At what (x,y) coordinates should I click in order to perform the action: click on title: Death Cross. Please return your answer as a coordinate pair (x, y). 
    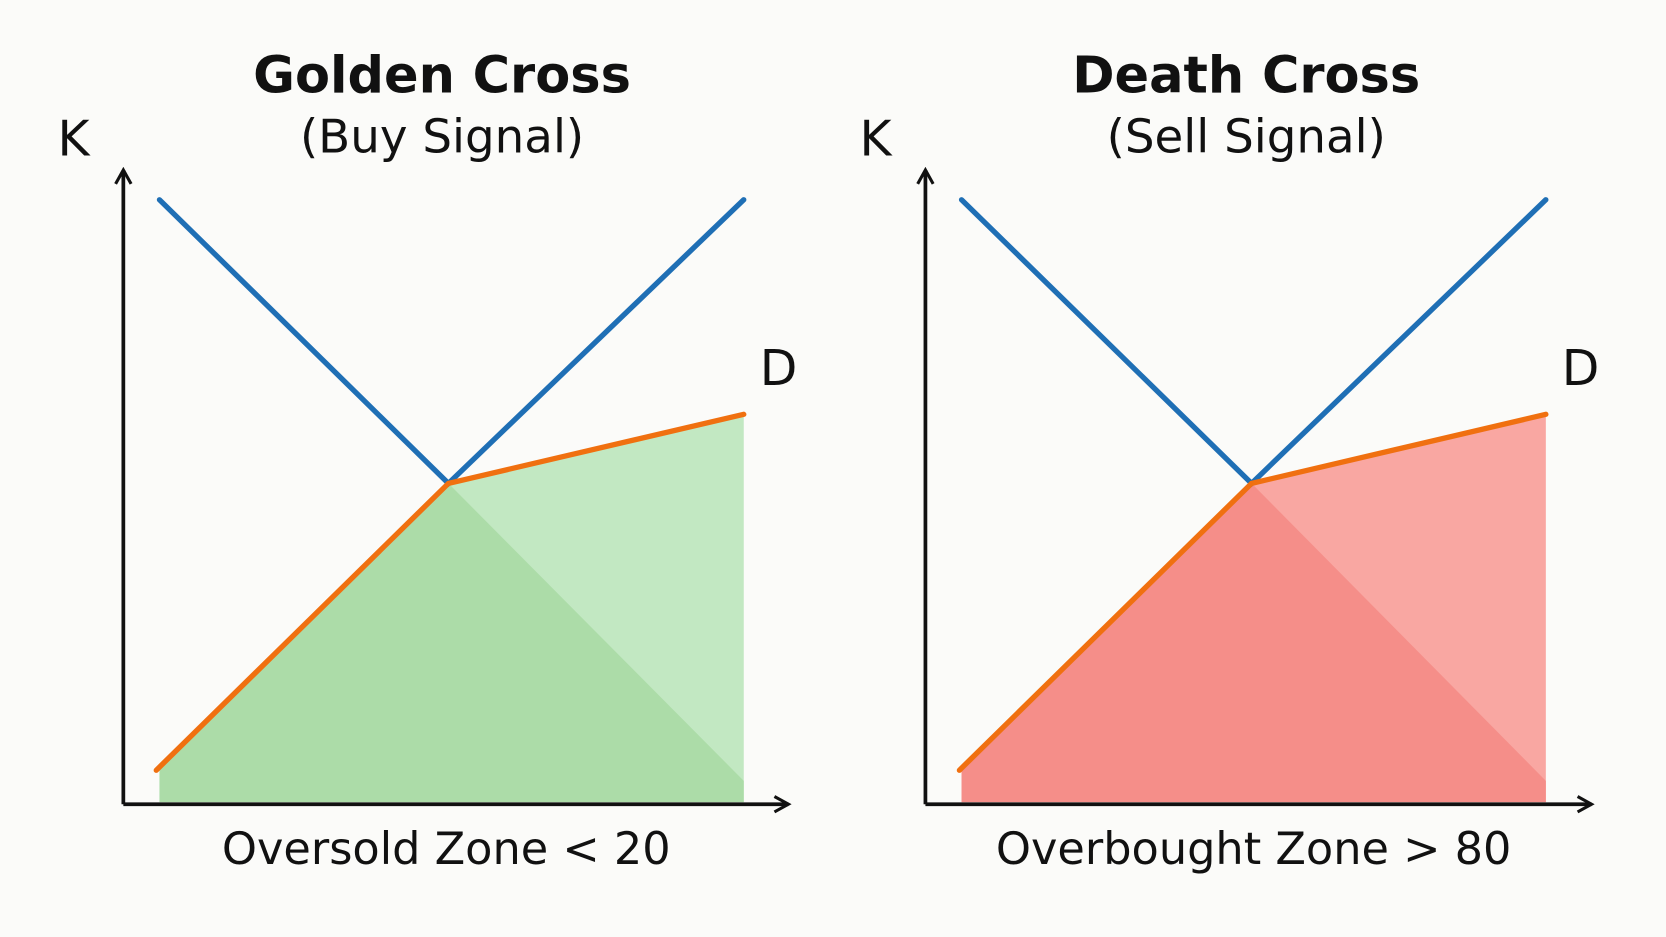
    Looking at the image, I should click on (1246, 76).